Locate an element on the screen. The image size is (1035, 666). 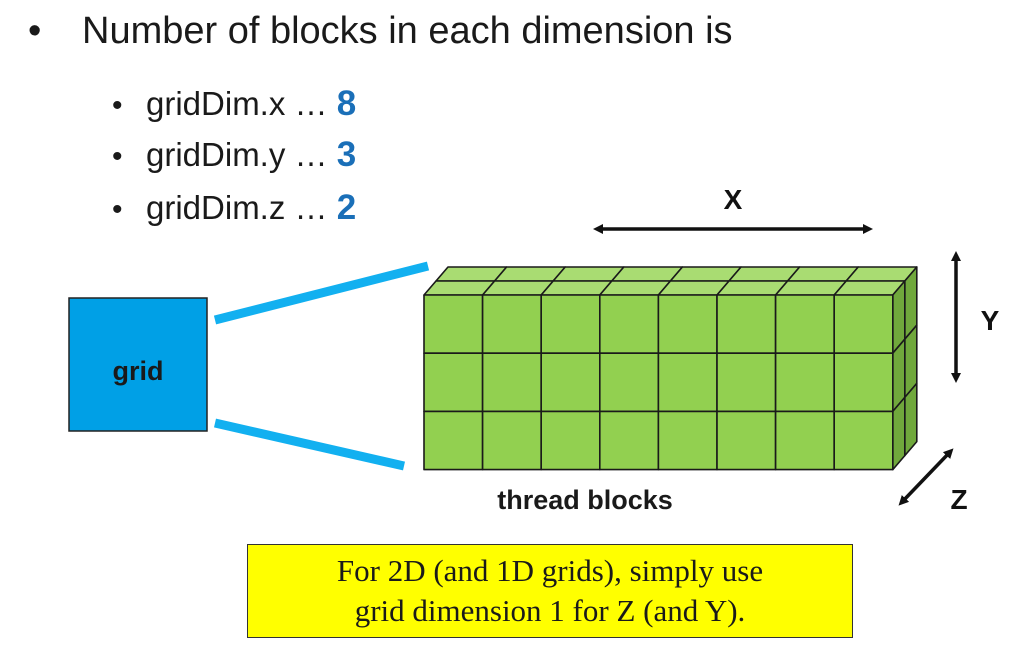
sub-bullet-y: • gridDim.y … 3 is located at coordinates (234, 155).